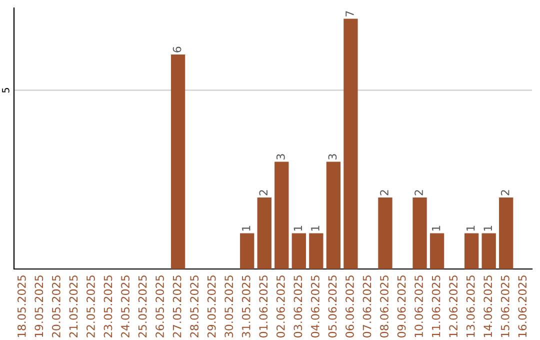 This screenshot has height=340, width=540. Describe the element at coordinates (177, 49) in the screenshot. I see `data-label: 6` at that location.